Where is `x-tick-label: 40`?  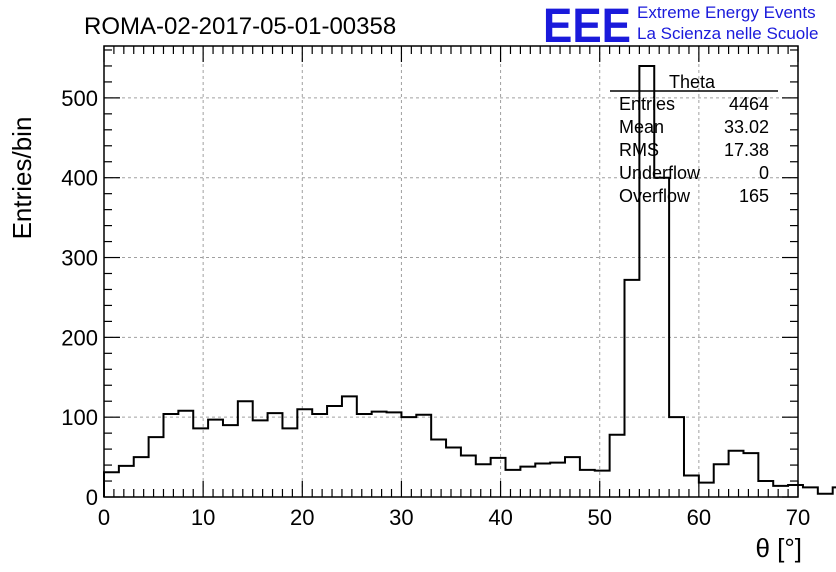
x-tick-label: 40 is located at coordinates (500, 517).